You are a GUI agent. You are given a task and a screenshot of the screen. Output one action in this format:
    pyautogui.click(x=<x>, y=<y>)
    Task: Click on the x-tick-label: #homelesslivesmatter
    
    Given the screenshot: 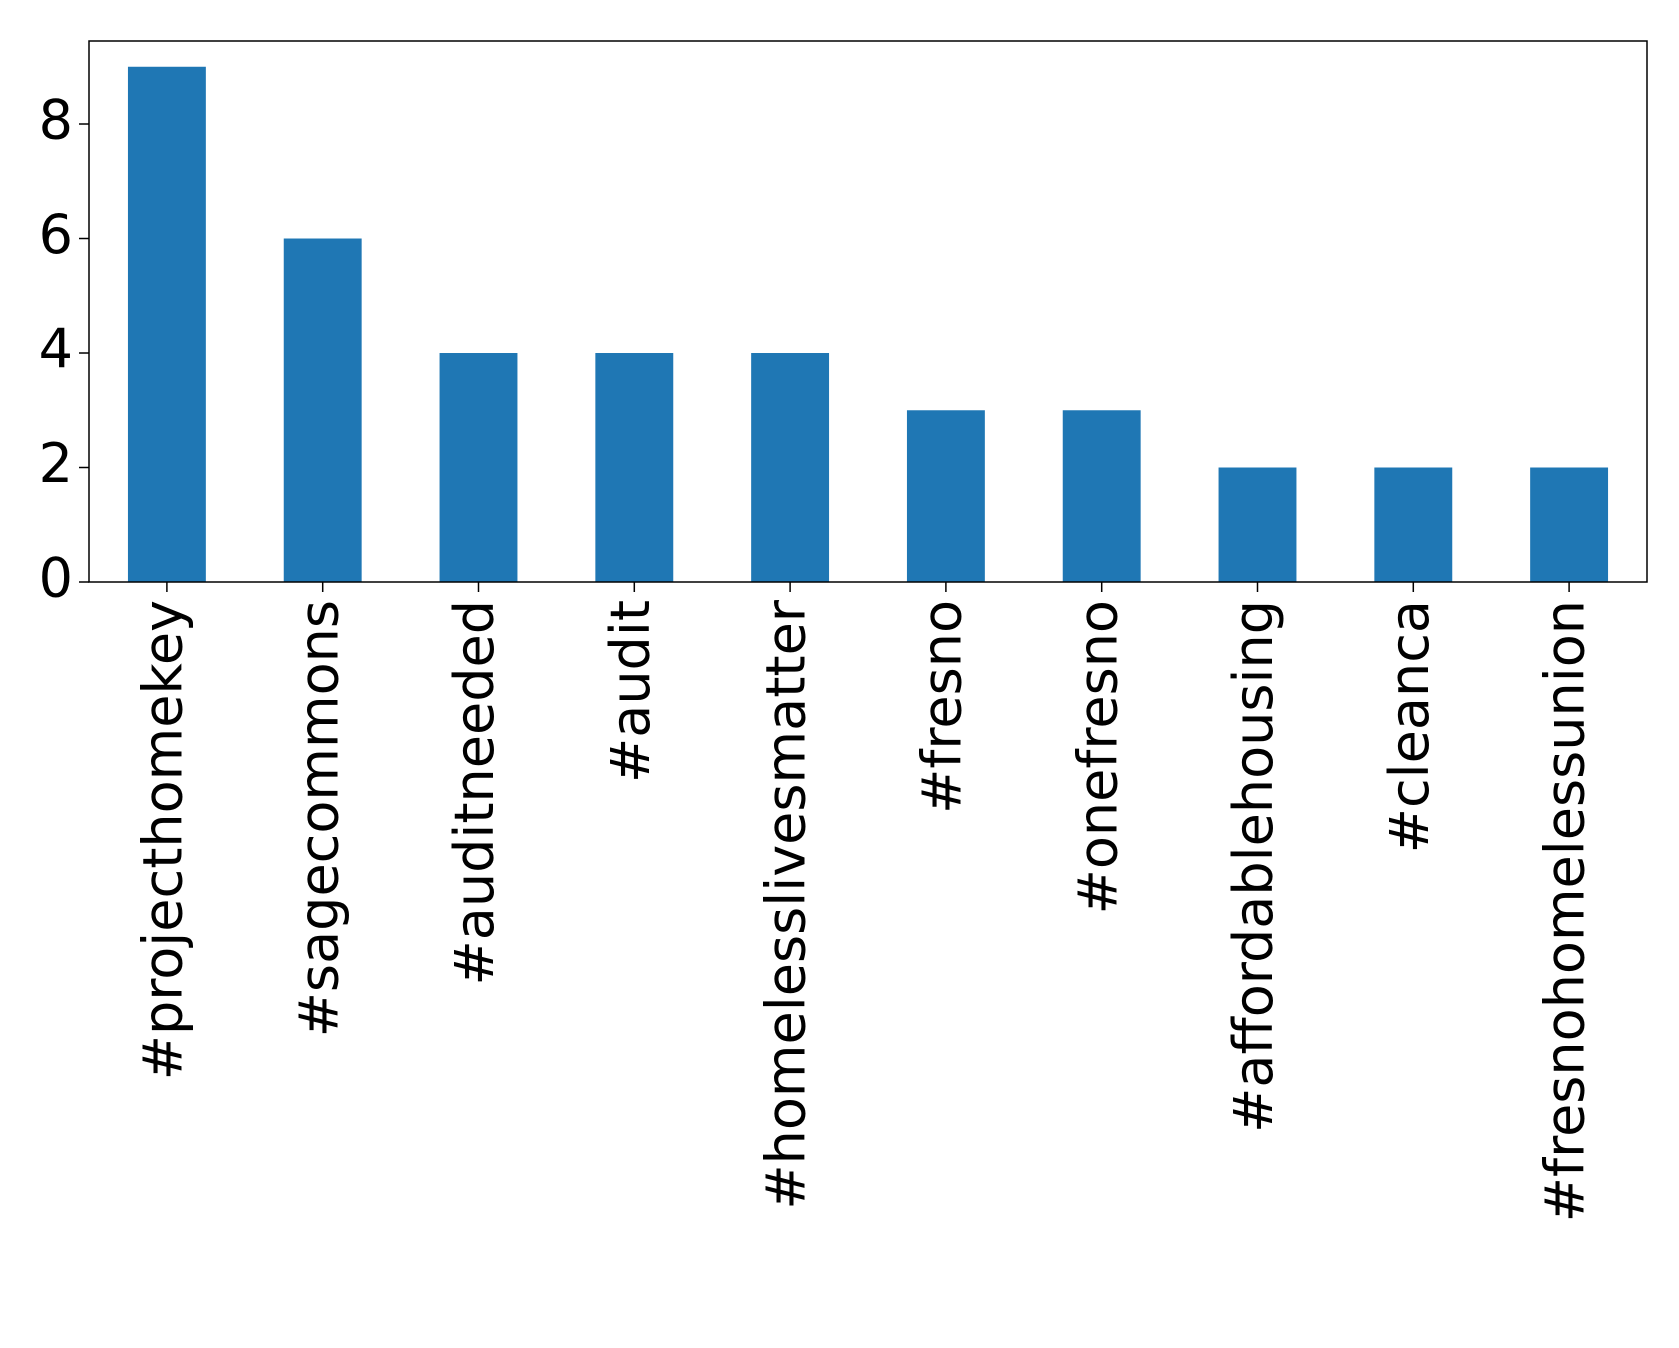 What is the action you would take?
    pyautogui.click(x=786, y=904)
    